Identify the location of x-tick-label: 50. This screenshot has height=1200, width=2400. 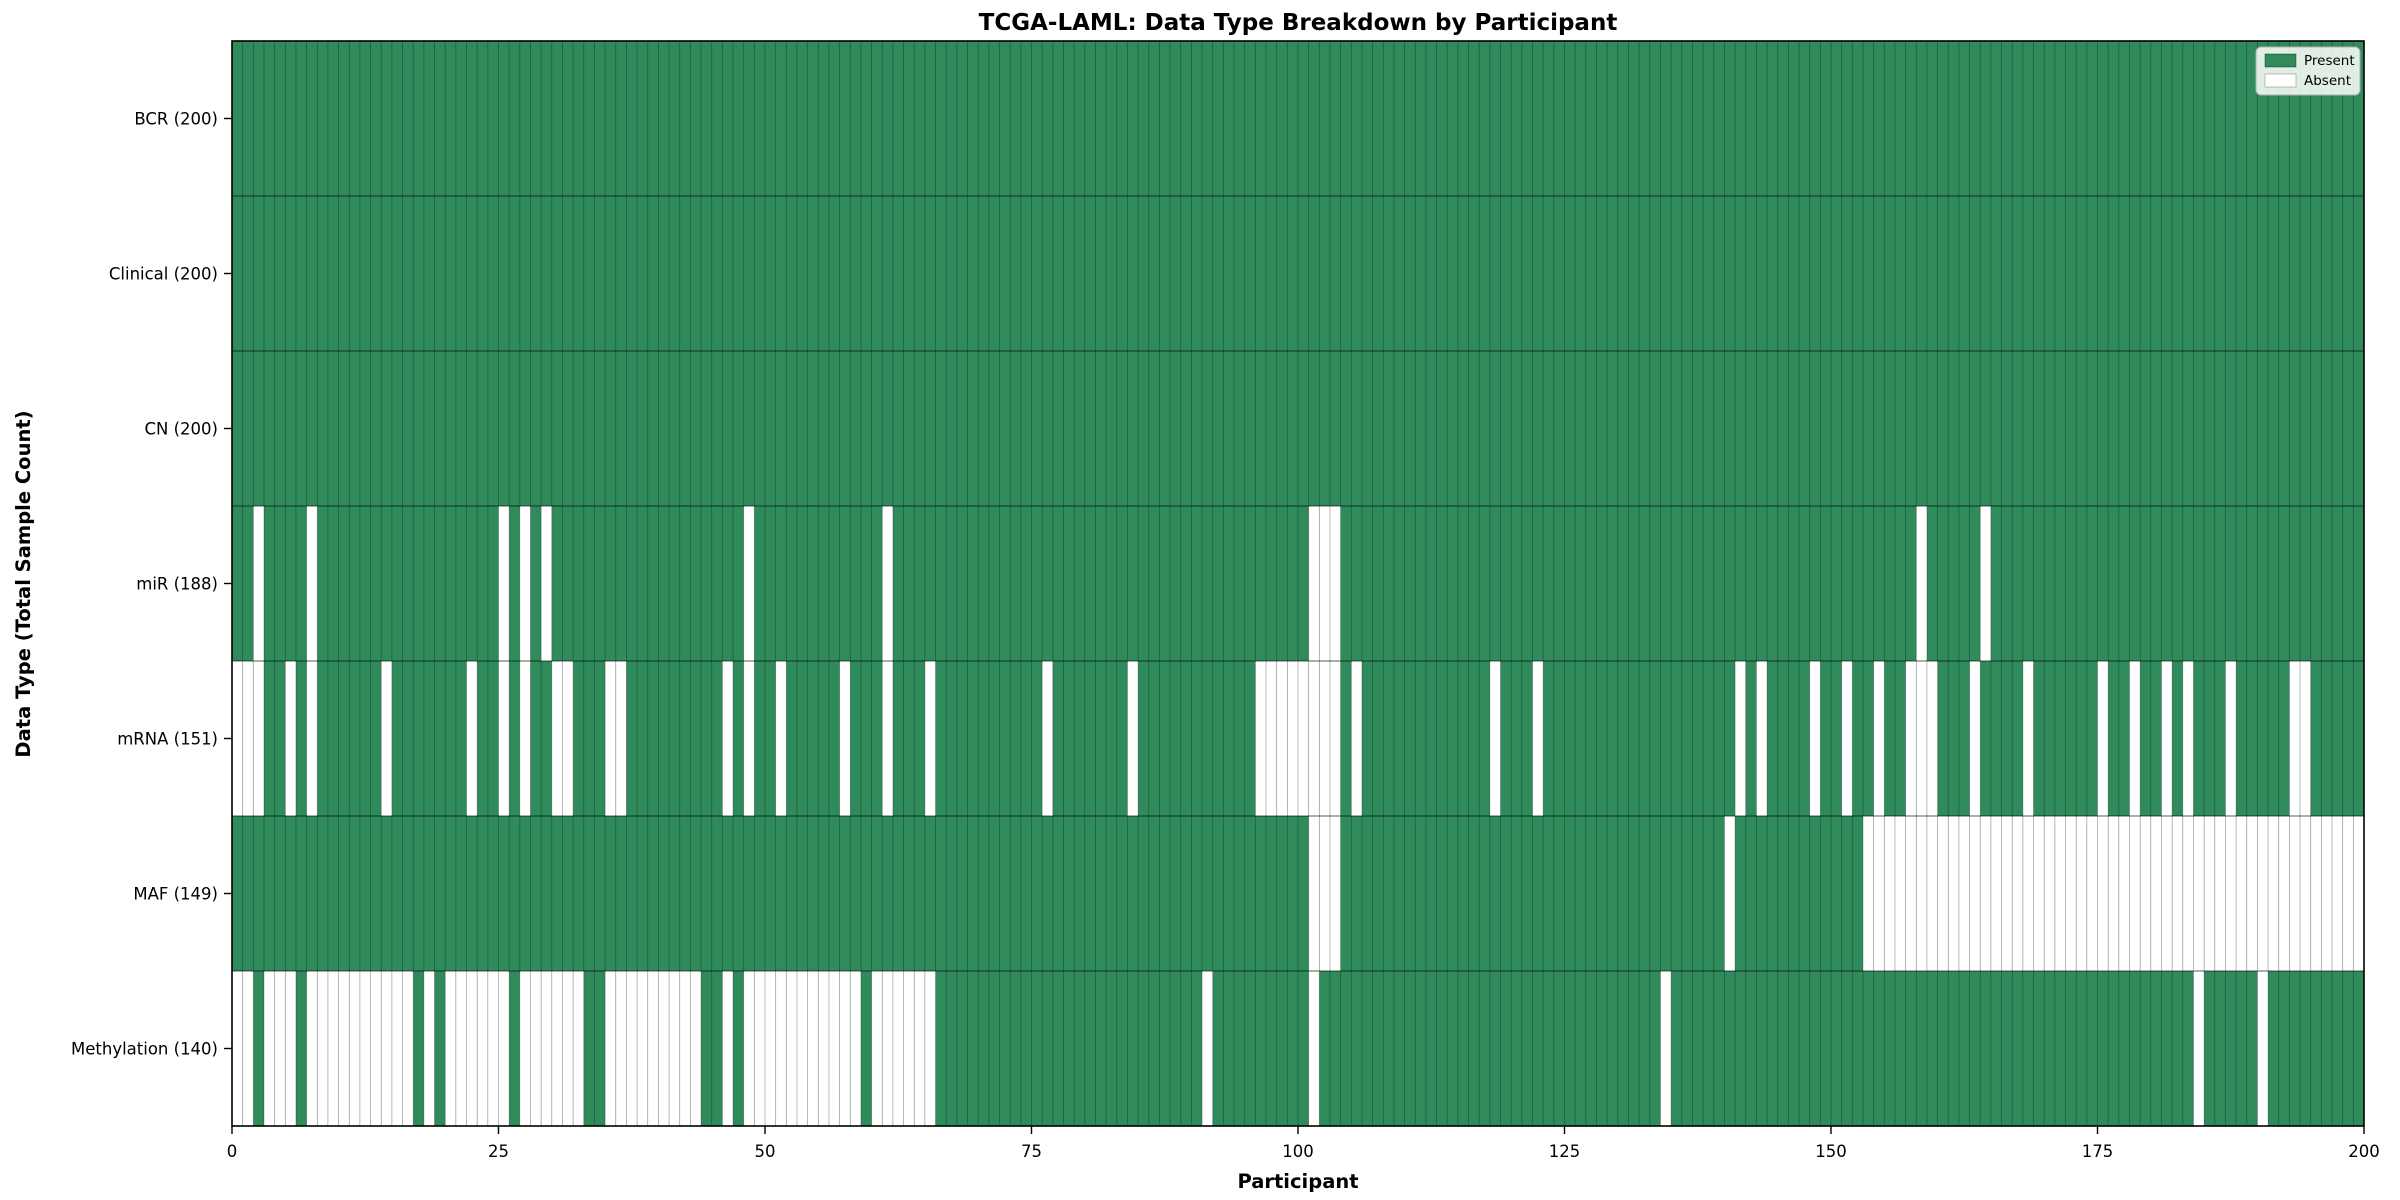
(765, 1151).